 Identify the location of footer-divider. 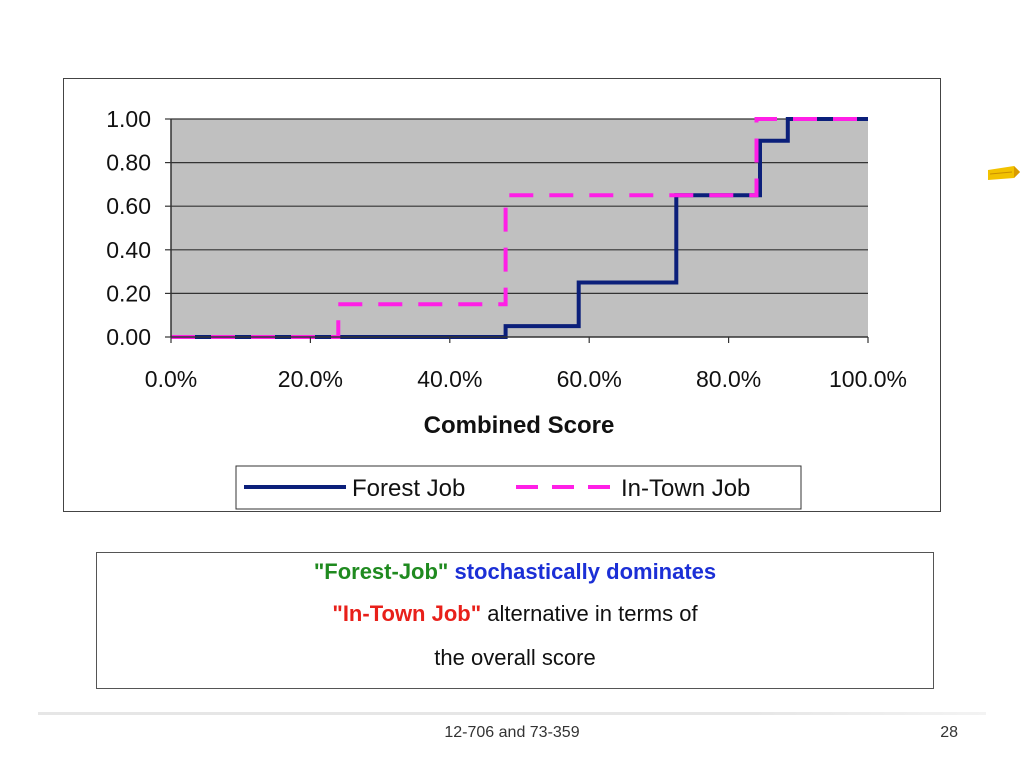
(512, 713).